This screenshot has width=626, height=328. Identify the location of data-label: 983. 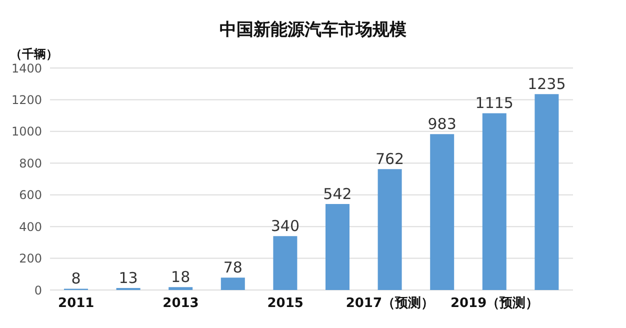
(442, 124).